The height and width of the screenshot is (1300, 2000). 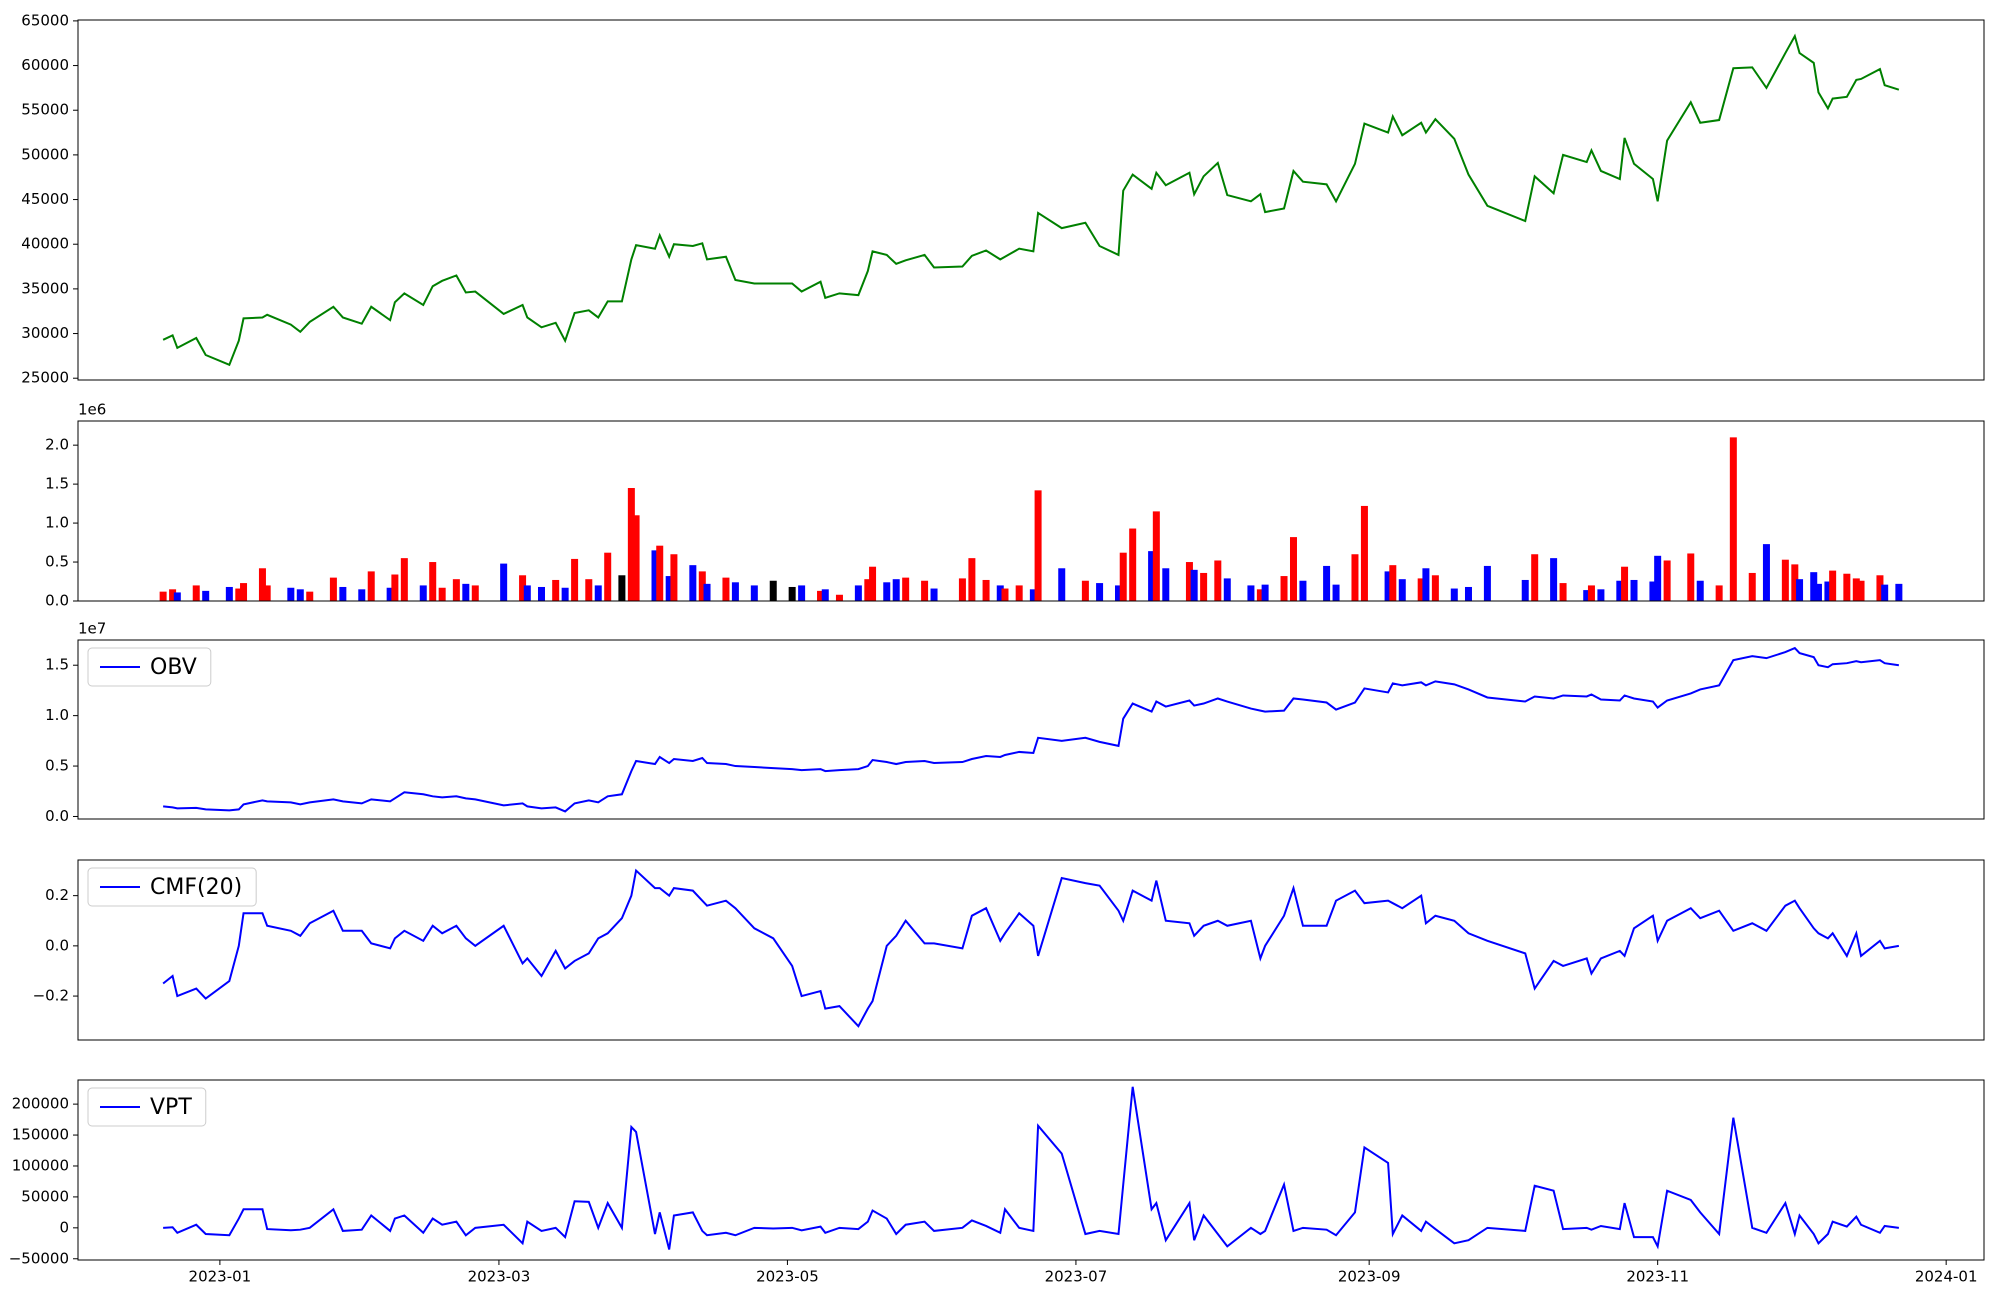 What do you see at coordinates (45, 110) in the screenshot?
I see `y-tick-label: 55000` at bounding box center [45, 110].